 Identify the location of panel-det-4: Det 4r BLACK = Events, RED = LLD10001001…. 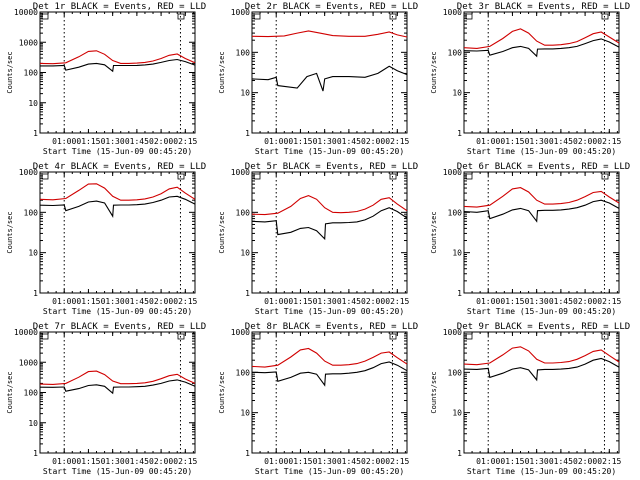
(106, 239).